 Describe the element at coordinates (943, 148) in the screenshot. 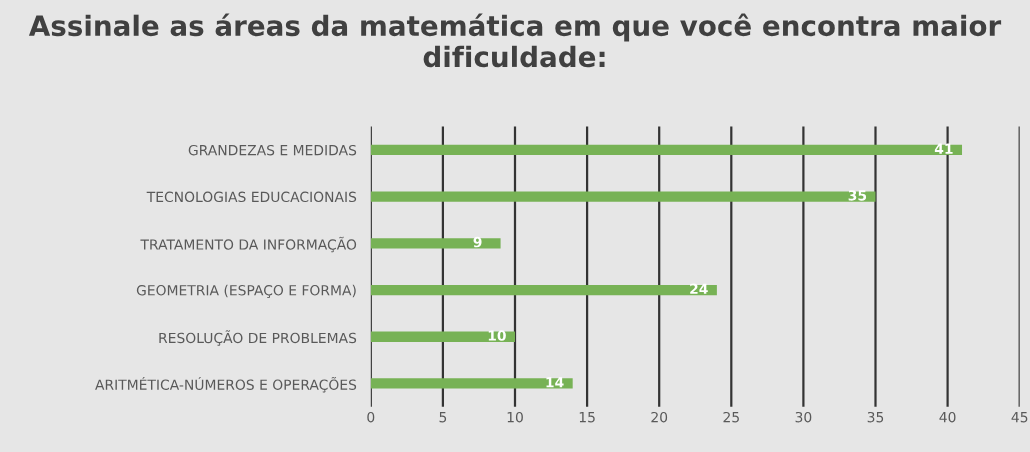

I see `data-label: 41` at that location.